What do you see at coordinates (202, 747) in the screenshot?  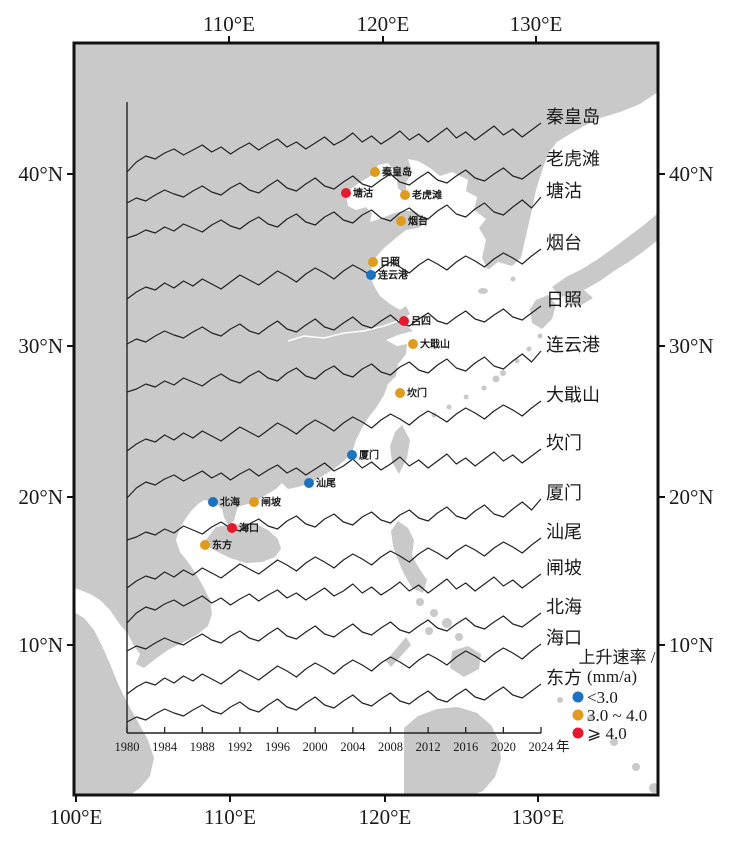 I see `year-tick-label: 1988` at bounding box center [202, 747].